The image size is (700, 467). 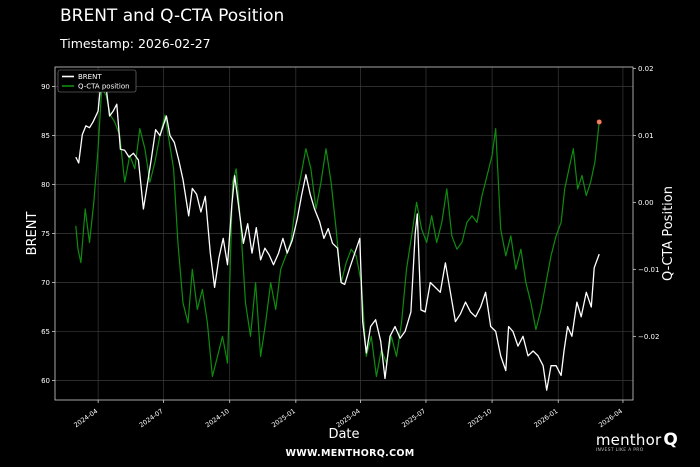 What do you see at coordinates (610, 418) in the screenshot?
I see `x-tick-label: 2026-04` at bounding box center [610, 418].